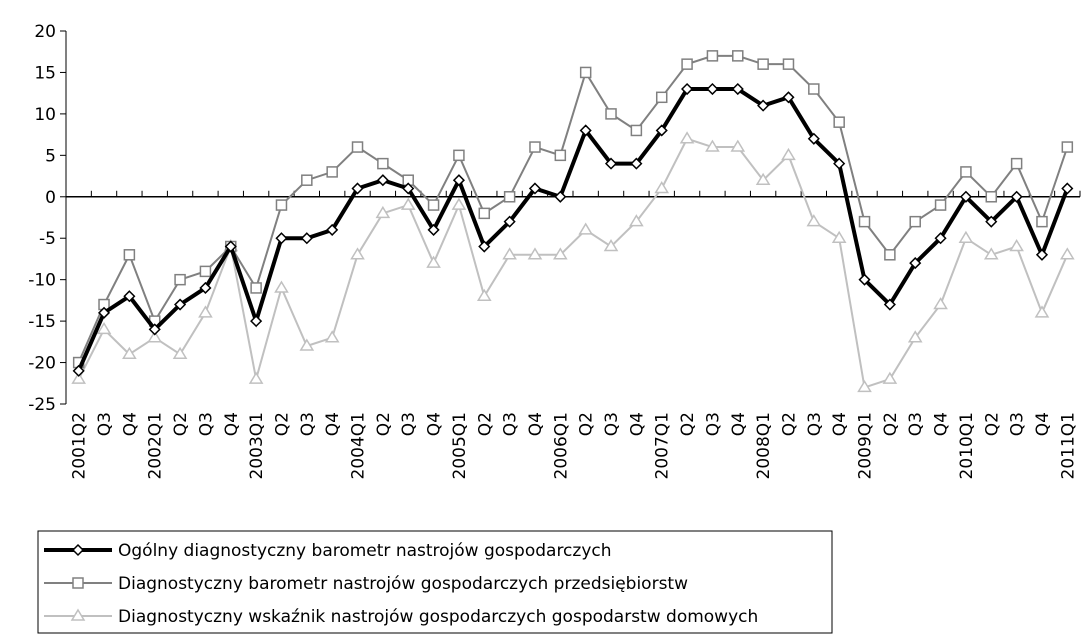 The width and height of the screenshot is (1082, 634). I want to click on x-tick-label: 2009Q1, so click(866, 445).